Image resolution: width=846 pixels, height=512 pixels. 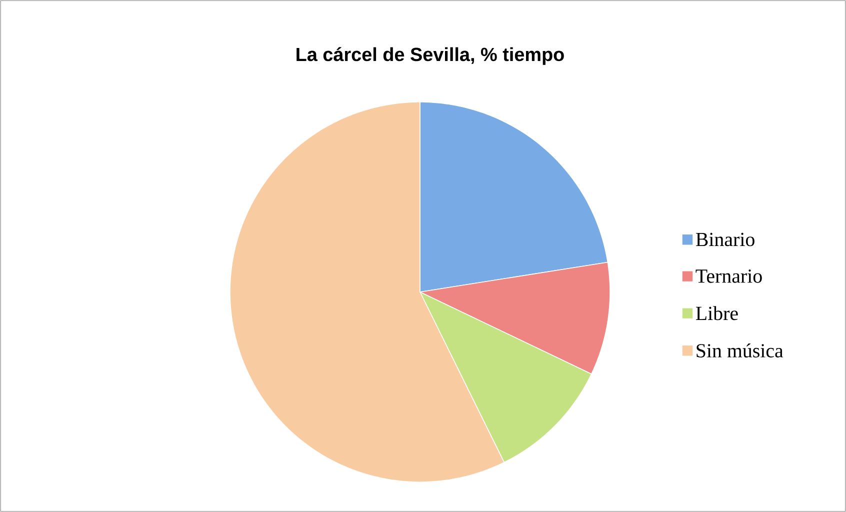 What do you see at coordinates (717, 313) in the screenshot?
I see `legend-label: Libre` at bounding box center [717, 313].